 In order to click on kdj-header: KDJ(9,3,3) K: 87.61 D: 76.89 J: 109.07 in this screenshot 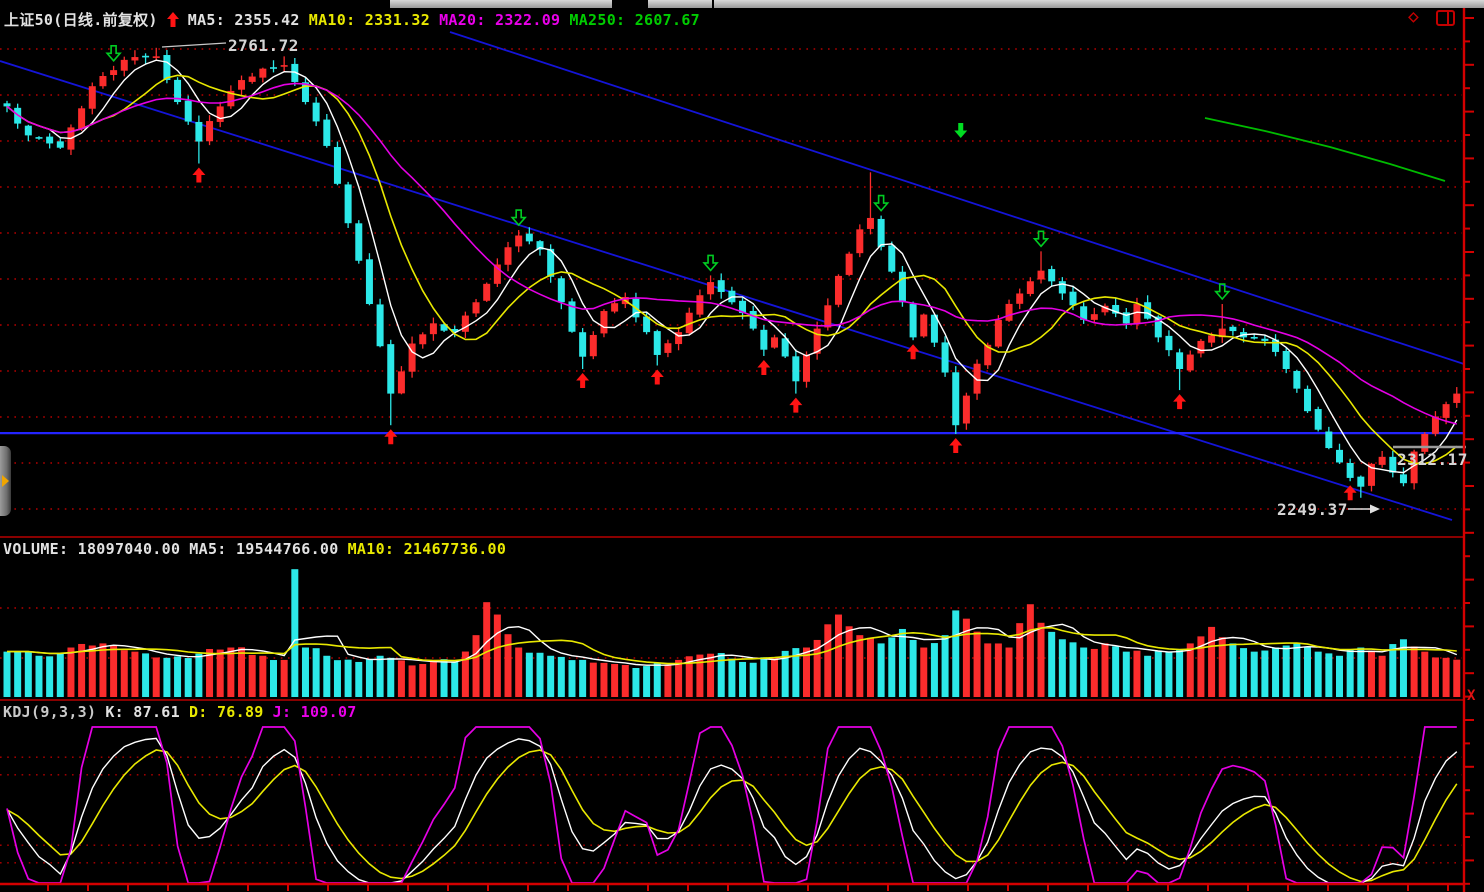, I will do `click(180, 712)`.